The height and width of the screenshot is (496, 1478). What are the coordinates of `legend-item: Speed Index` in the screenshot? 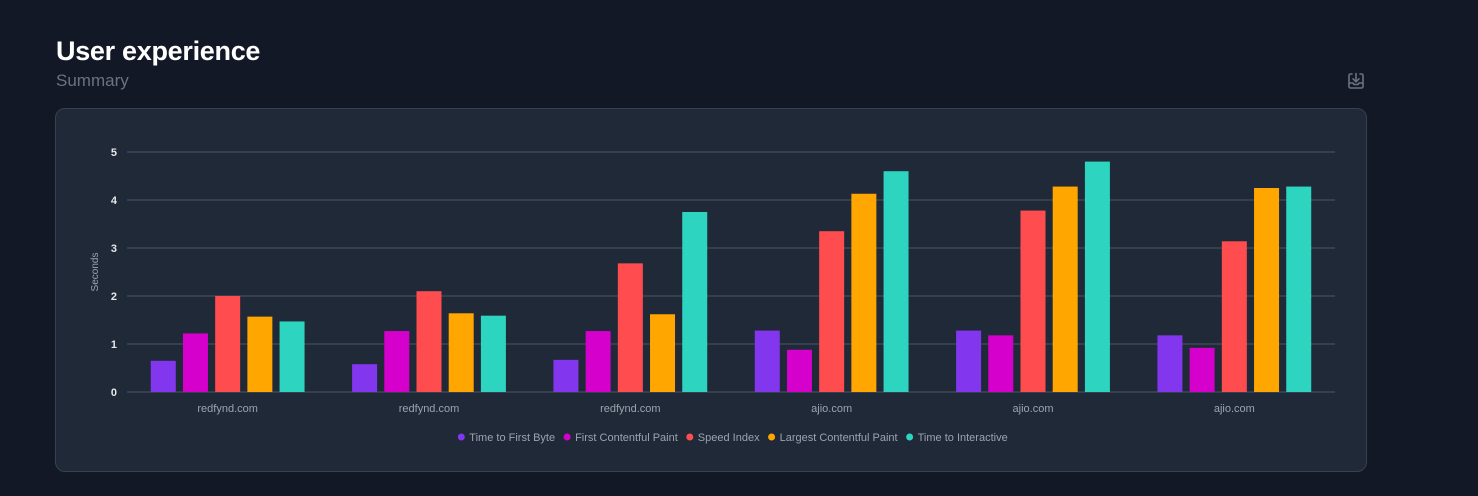 It's located at (723, 438).